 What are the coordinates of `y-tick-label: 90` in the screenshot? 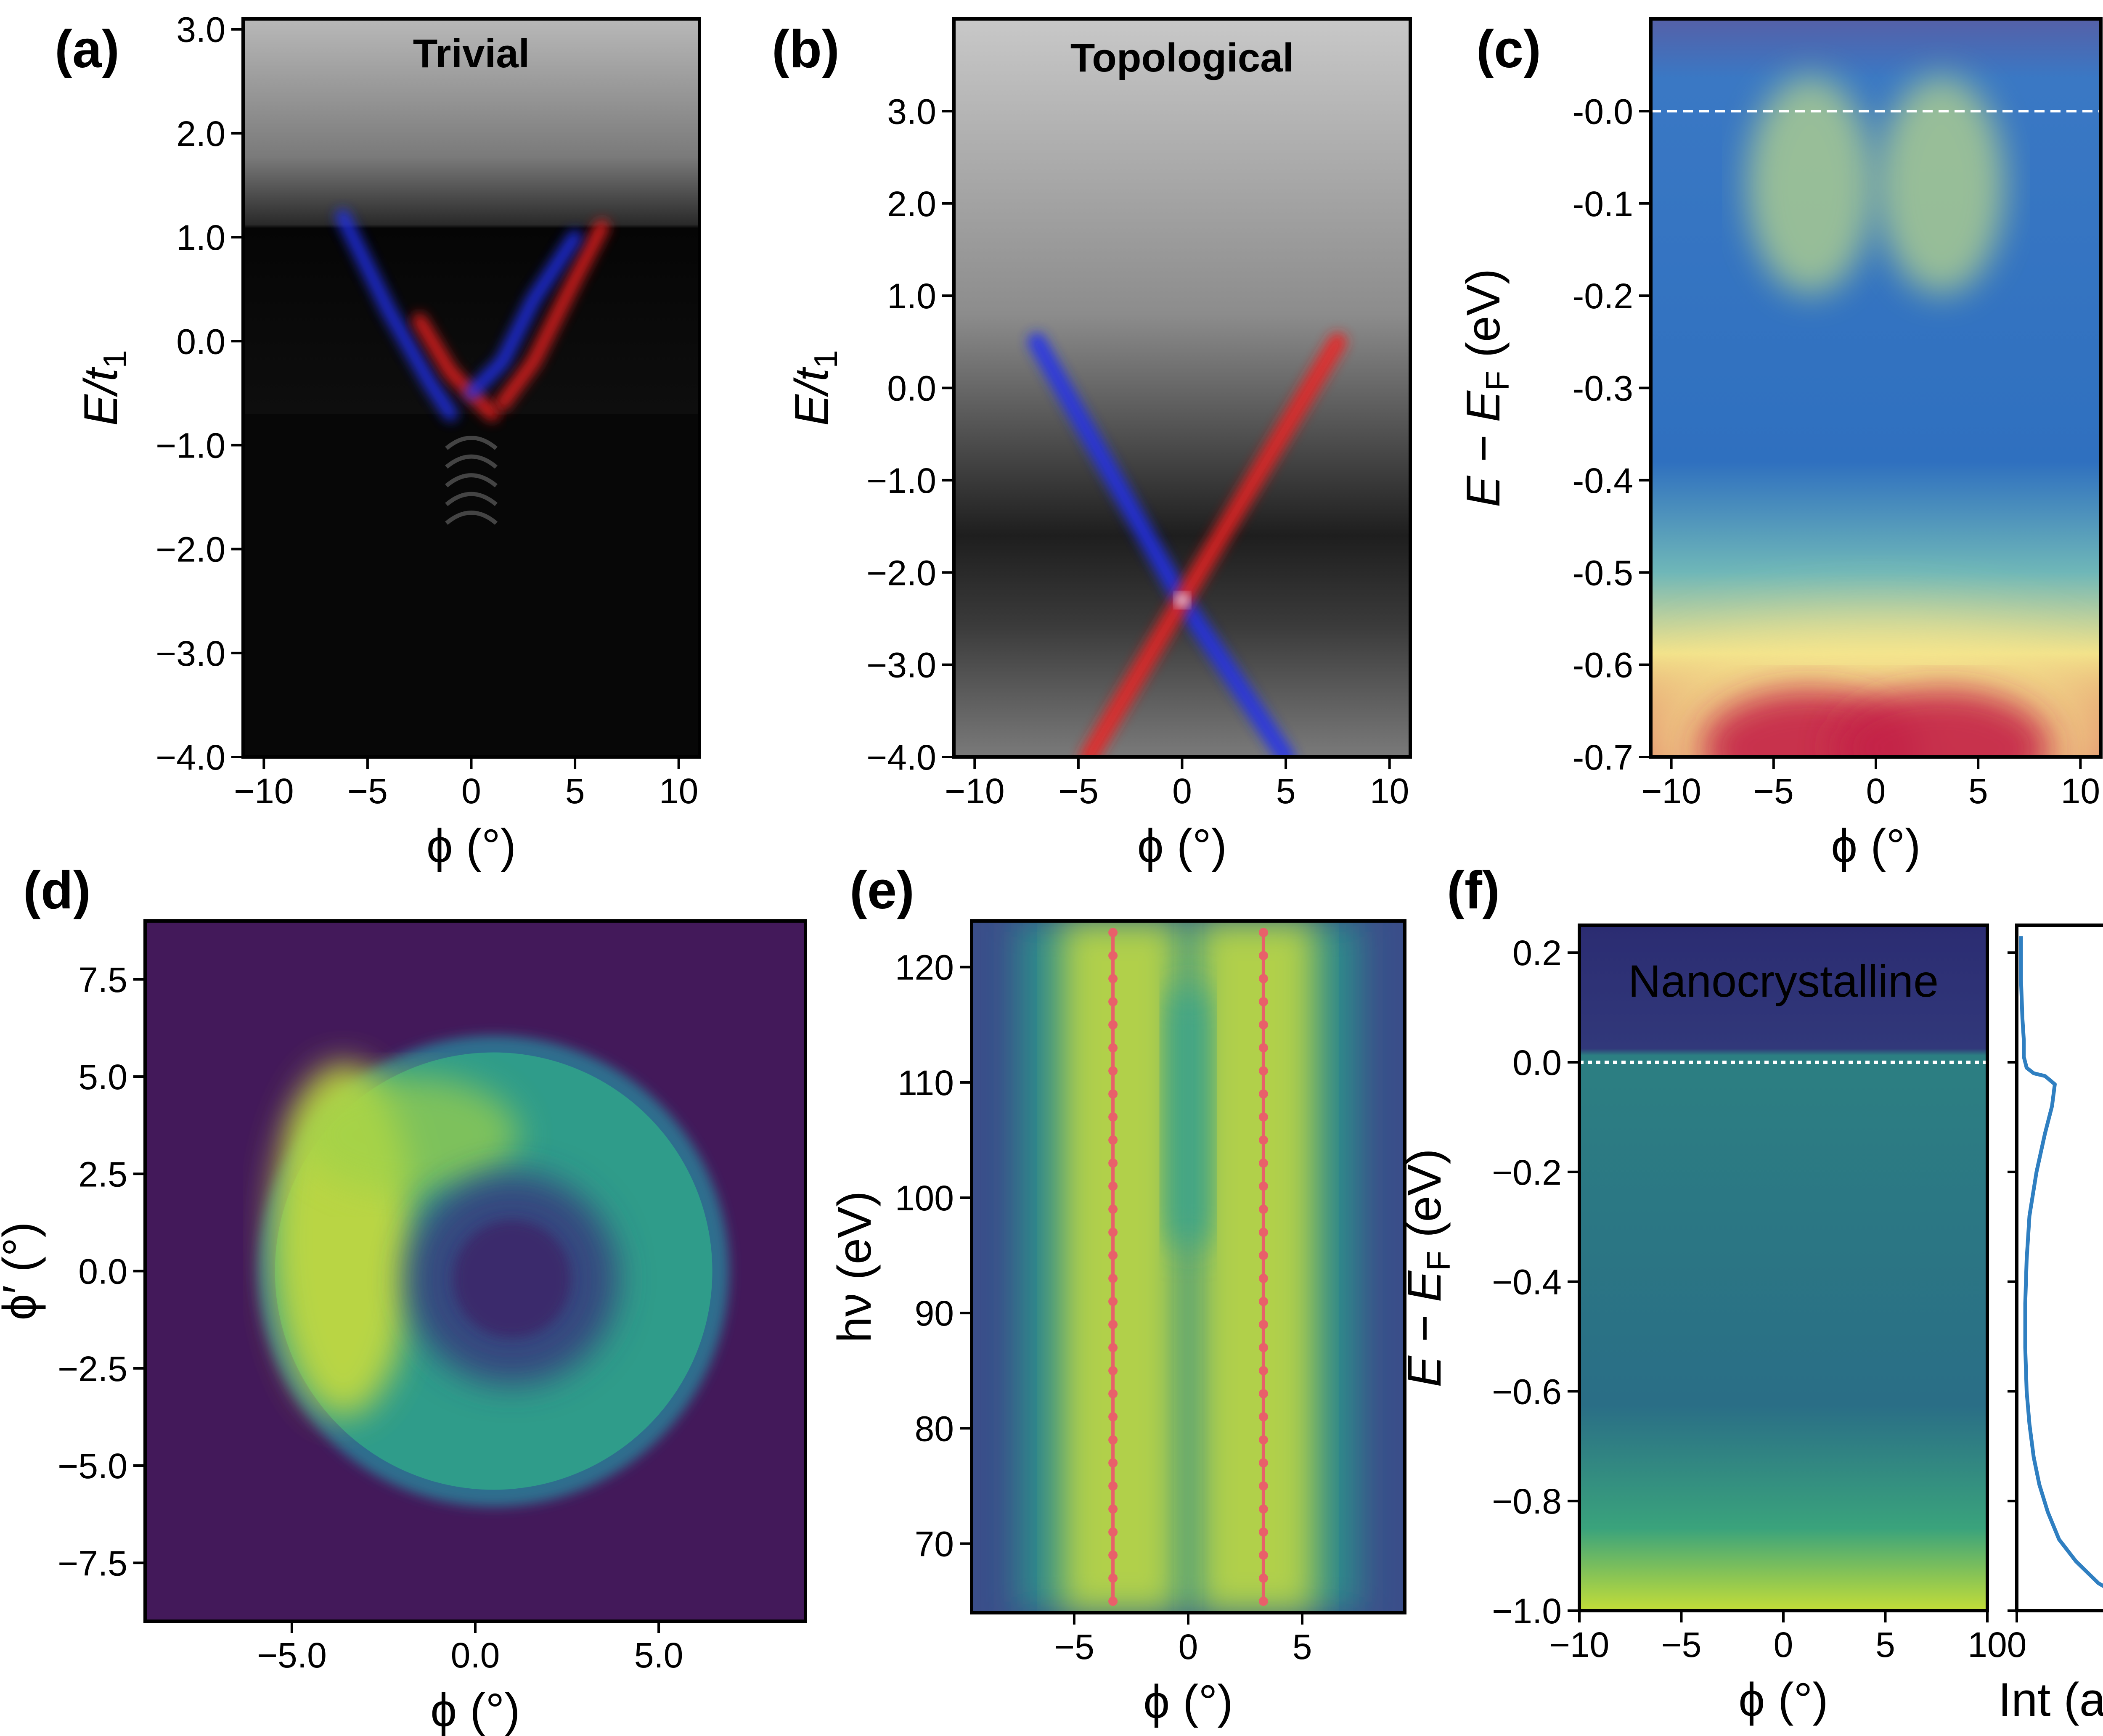 It's located at (934, 1313).